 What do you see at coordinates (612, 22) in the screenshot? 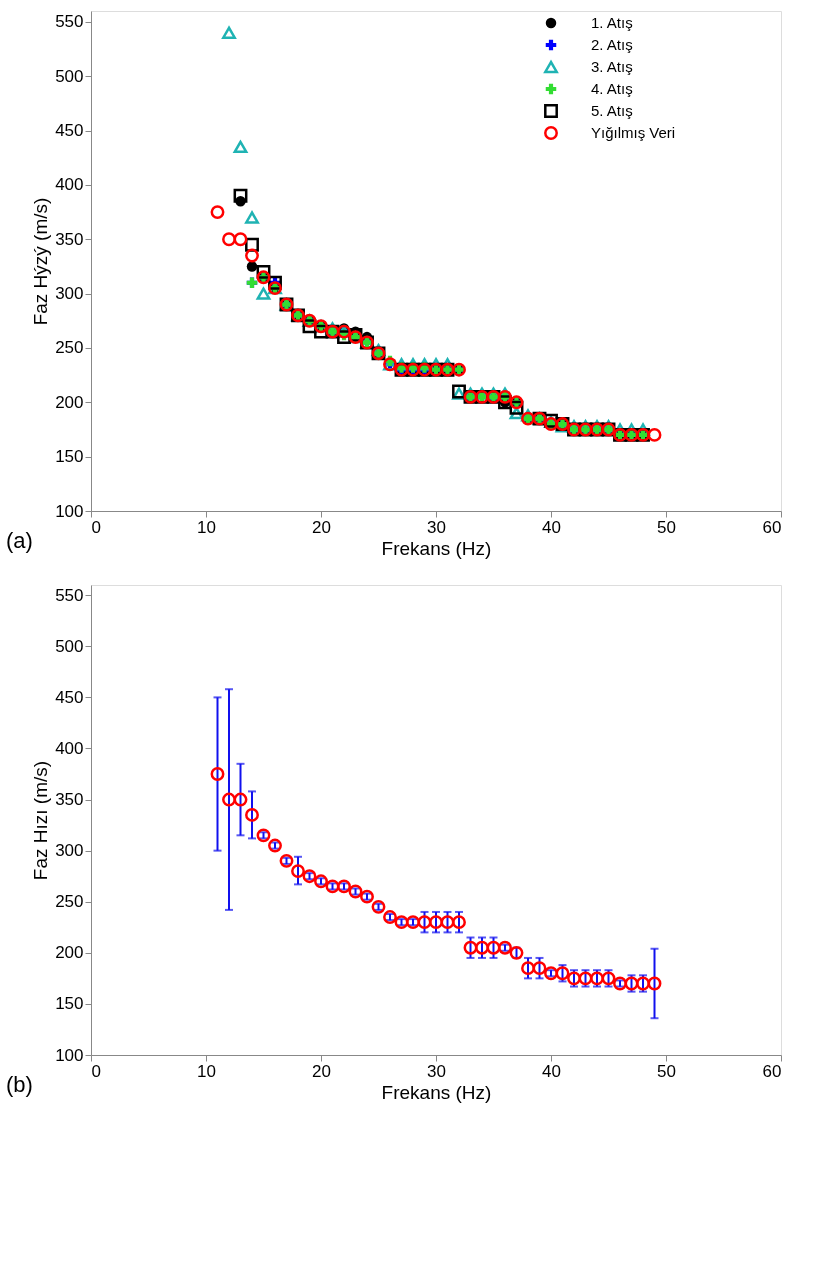
I see `legend-label: 1. Atış` at bounding box center [612, 22].